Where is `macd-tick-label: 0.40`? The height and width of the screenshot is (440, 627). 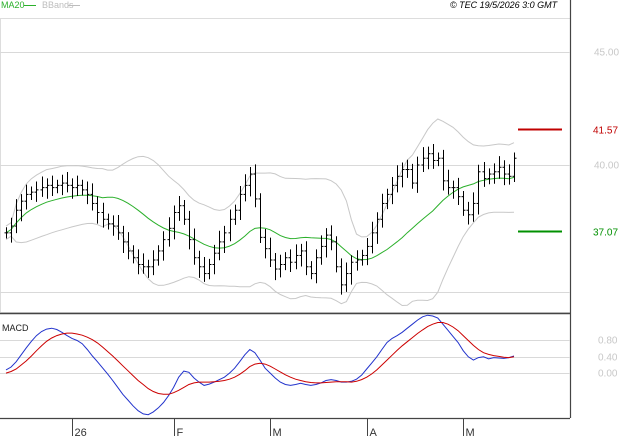 macd-tick-label: 0.40 is located at coordinates (608, 358).